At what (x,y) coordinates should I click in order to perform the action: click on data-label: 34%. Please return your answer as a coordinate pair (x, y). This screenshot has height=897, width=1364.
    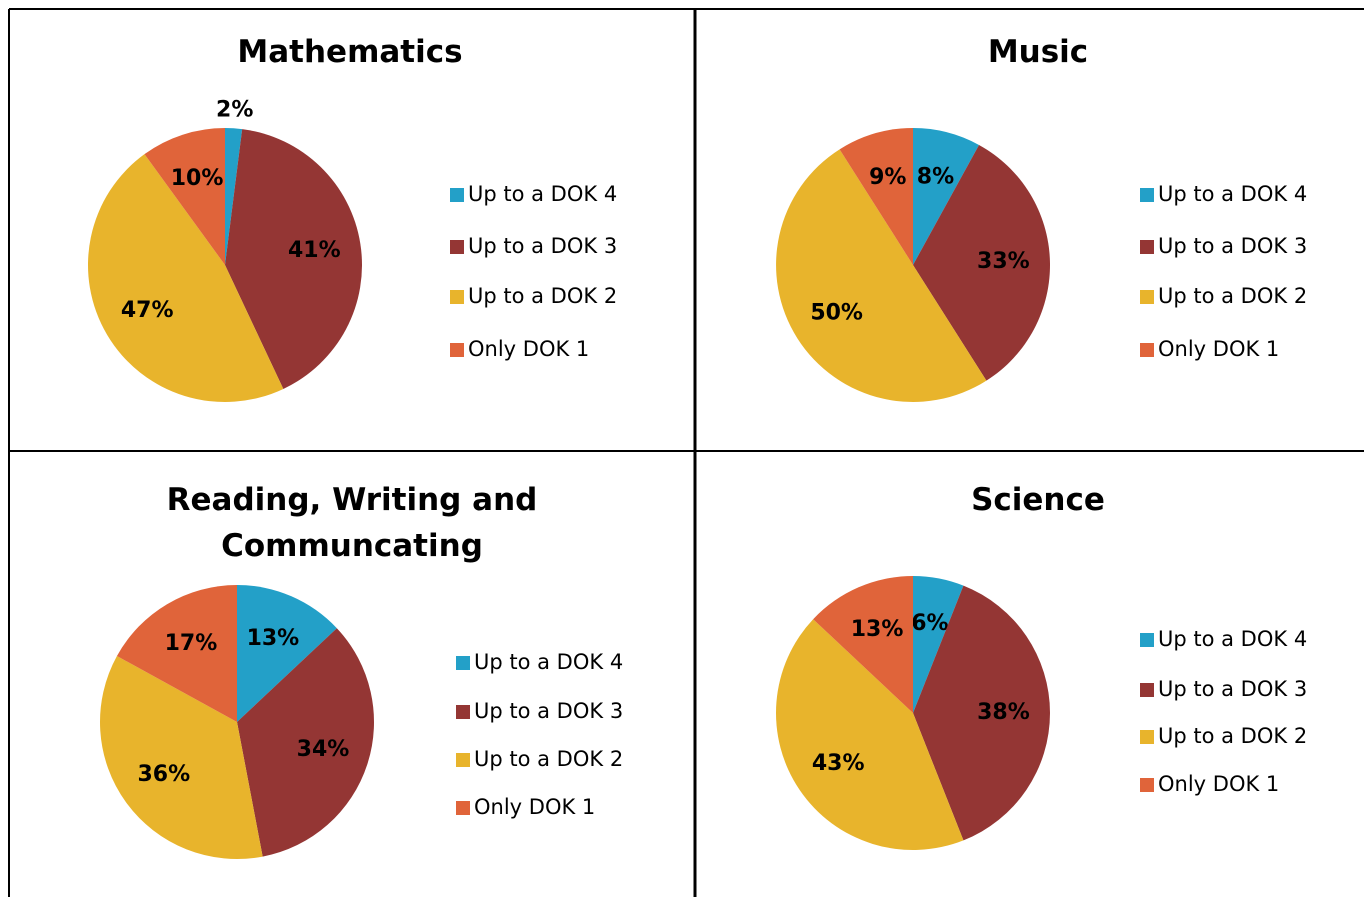
    Looking at the image, I should click on (323, 749).